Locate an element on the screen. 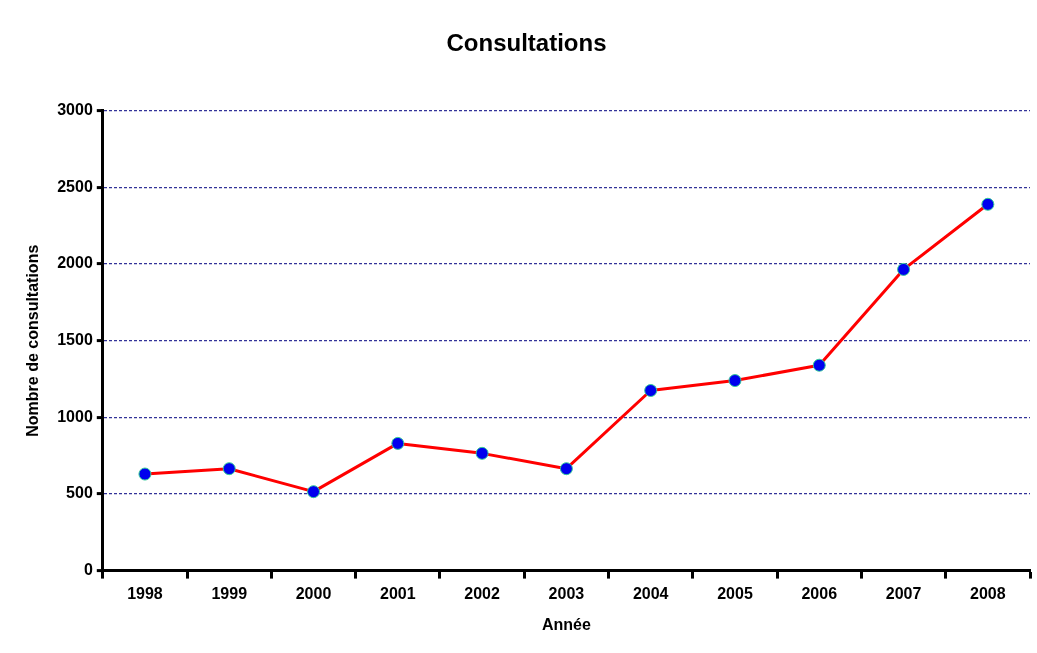 This screenshot has width=1037, height=653. x-tick-label: 2001 is located at coordinates (398, 593).